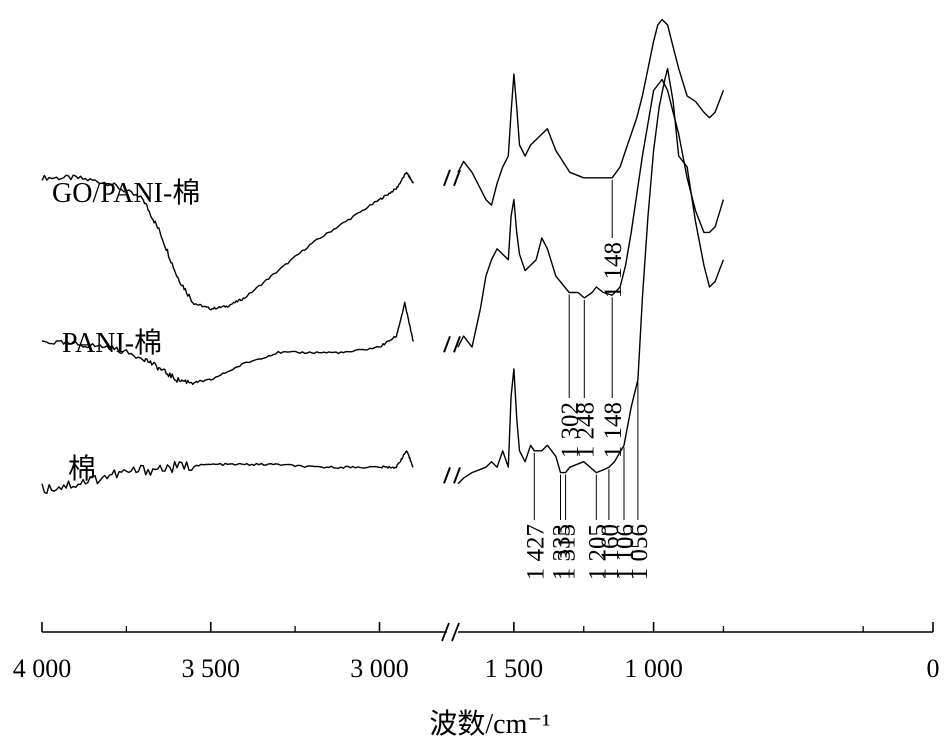  Describe the element at coordinates (567, 552) in the screenshot. I see `peak-label: 1 315` at that location.